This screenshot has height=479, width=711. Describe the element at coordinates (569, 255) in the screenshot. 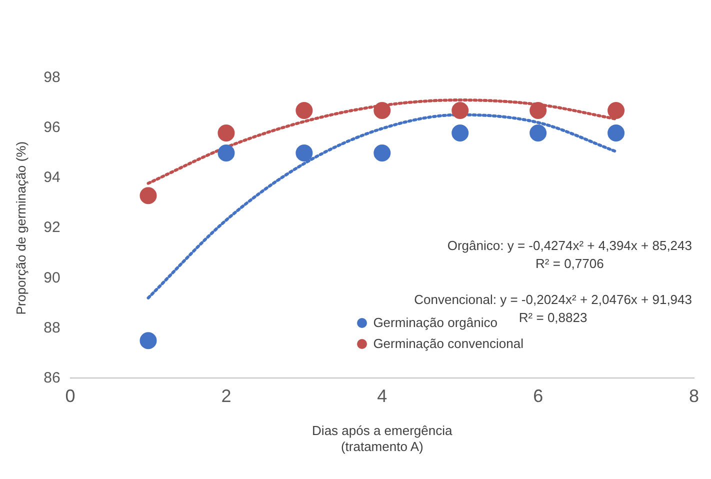

I see `annotation: Orgânico: y = -0,4274x² + 4,394x + 85,243 R² = 0,7706` at that location.